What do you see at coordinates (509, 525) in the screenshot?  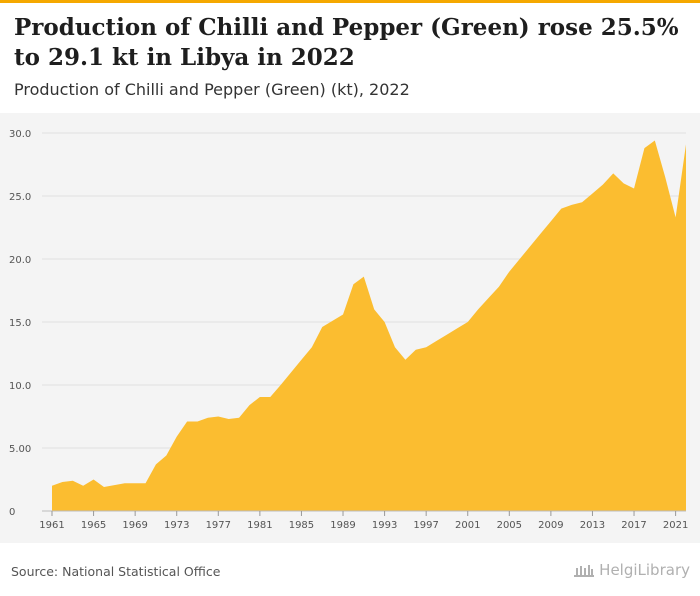 I see `x-tick-label: 2005` at bounding box center [509, 525].